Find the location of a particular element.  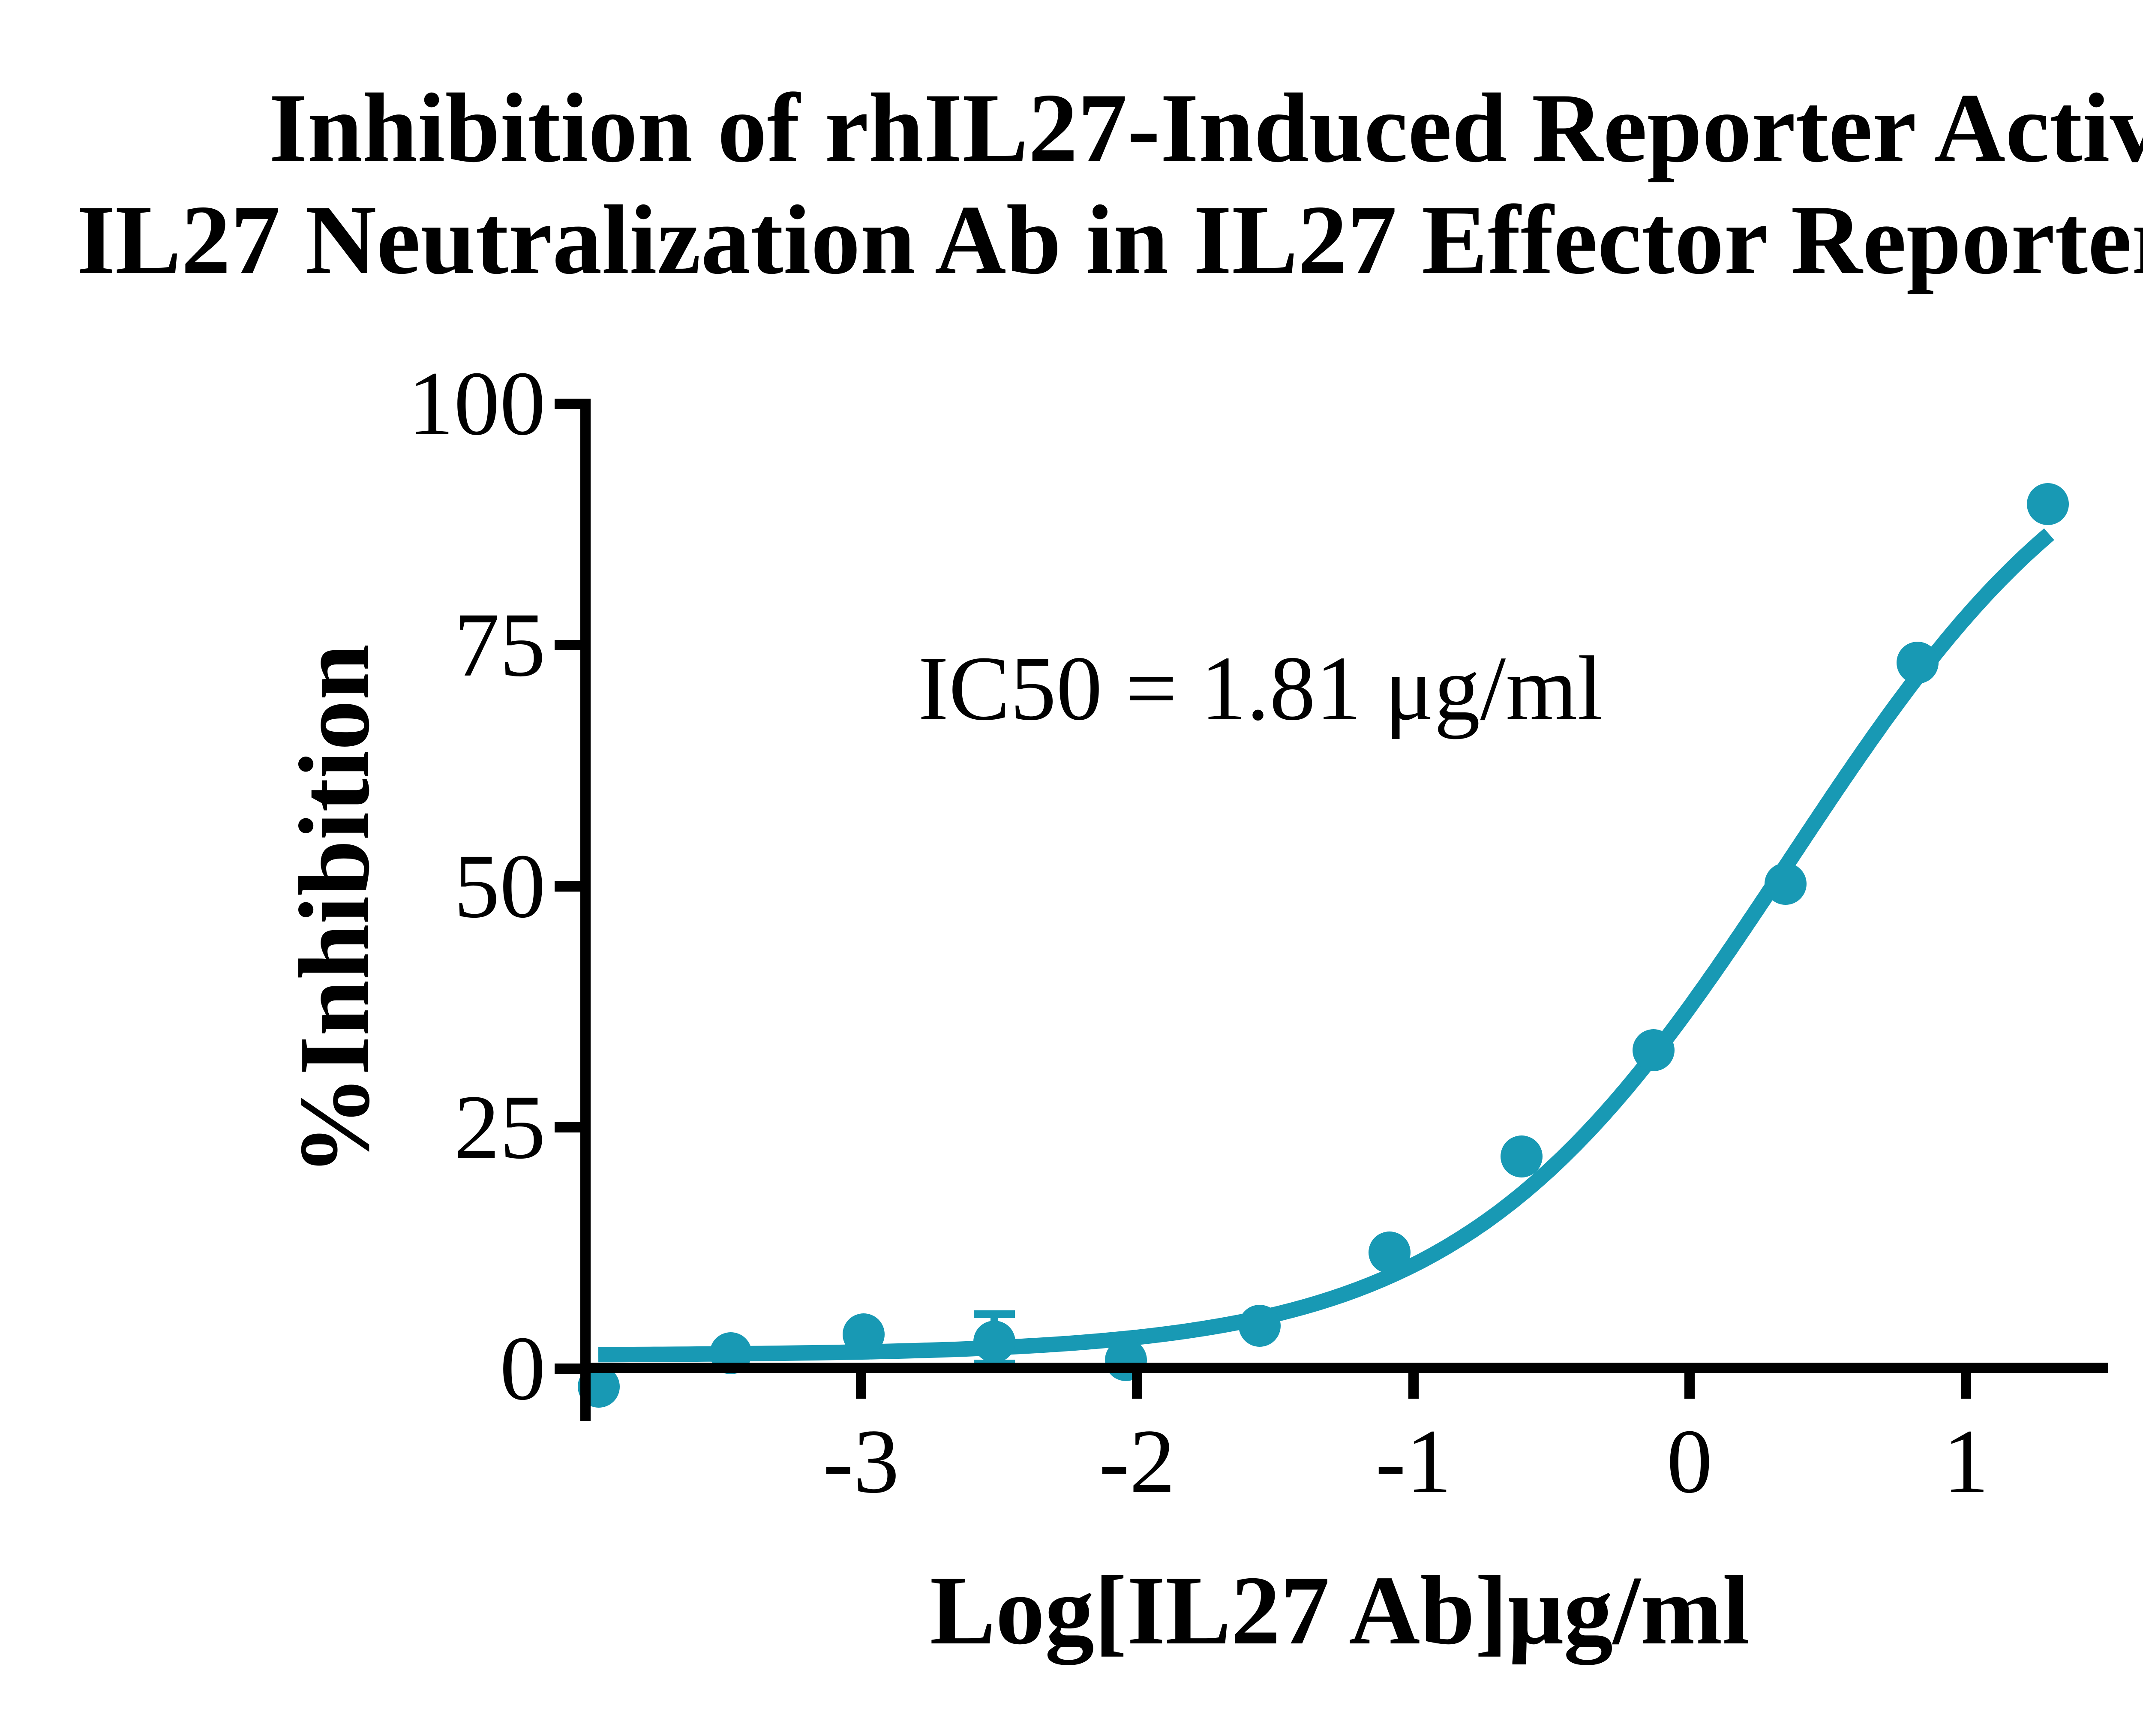

svg-text: -2 is located at coordinates (1137, 1461).